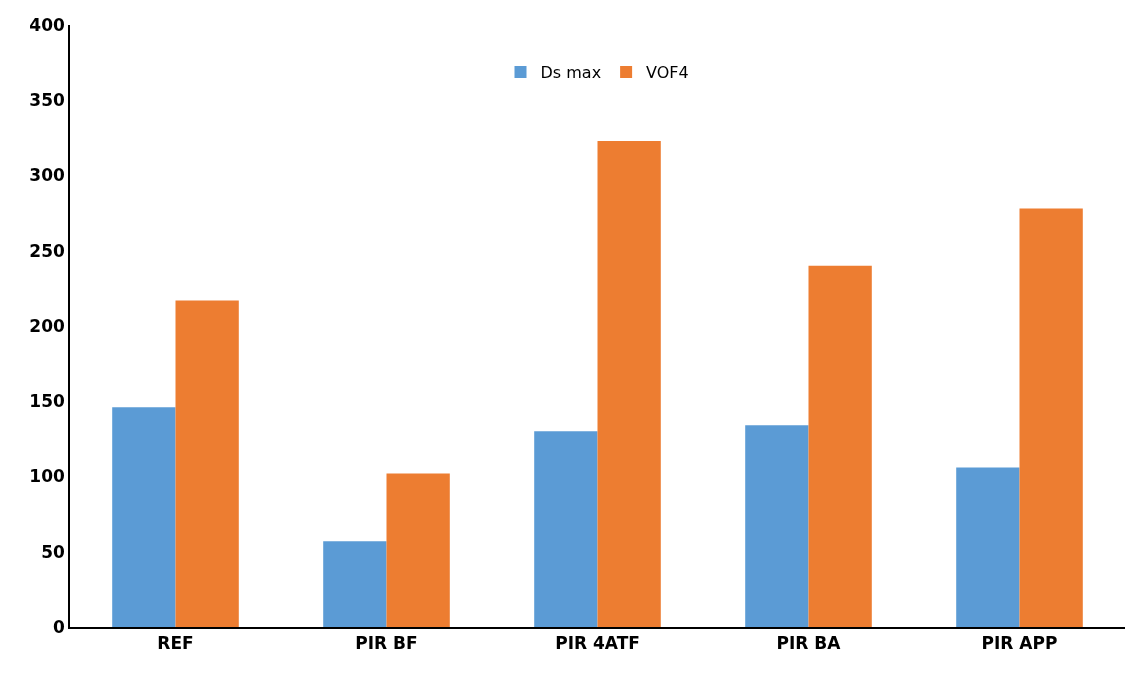  I want to click on legend-label: VOF4, so click(667, 73).